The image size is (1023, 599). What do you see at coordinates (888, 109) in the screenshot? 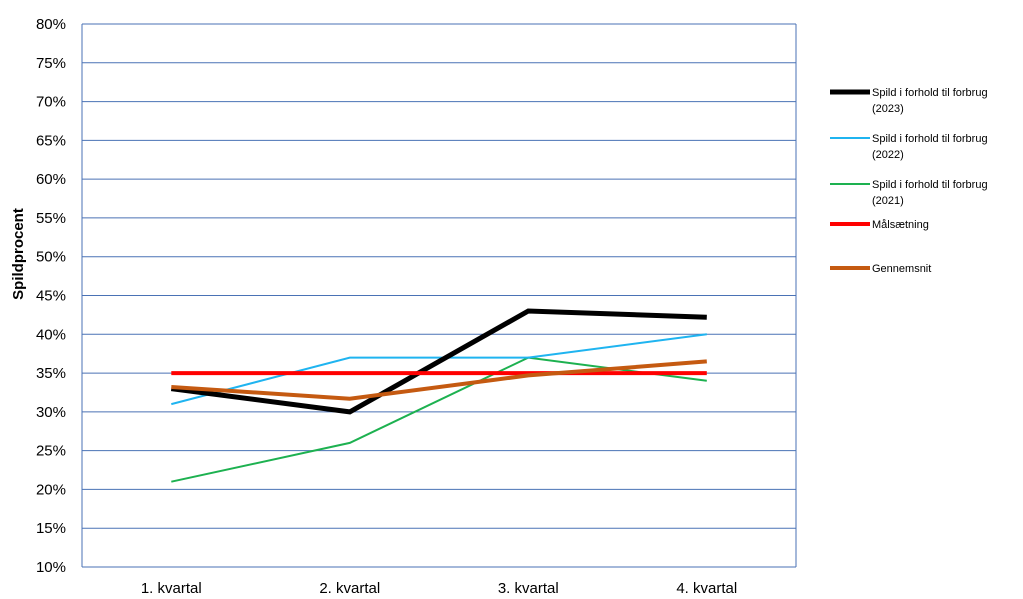
I see `legend-label: (2023)` at bounding box center [888, 109].